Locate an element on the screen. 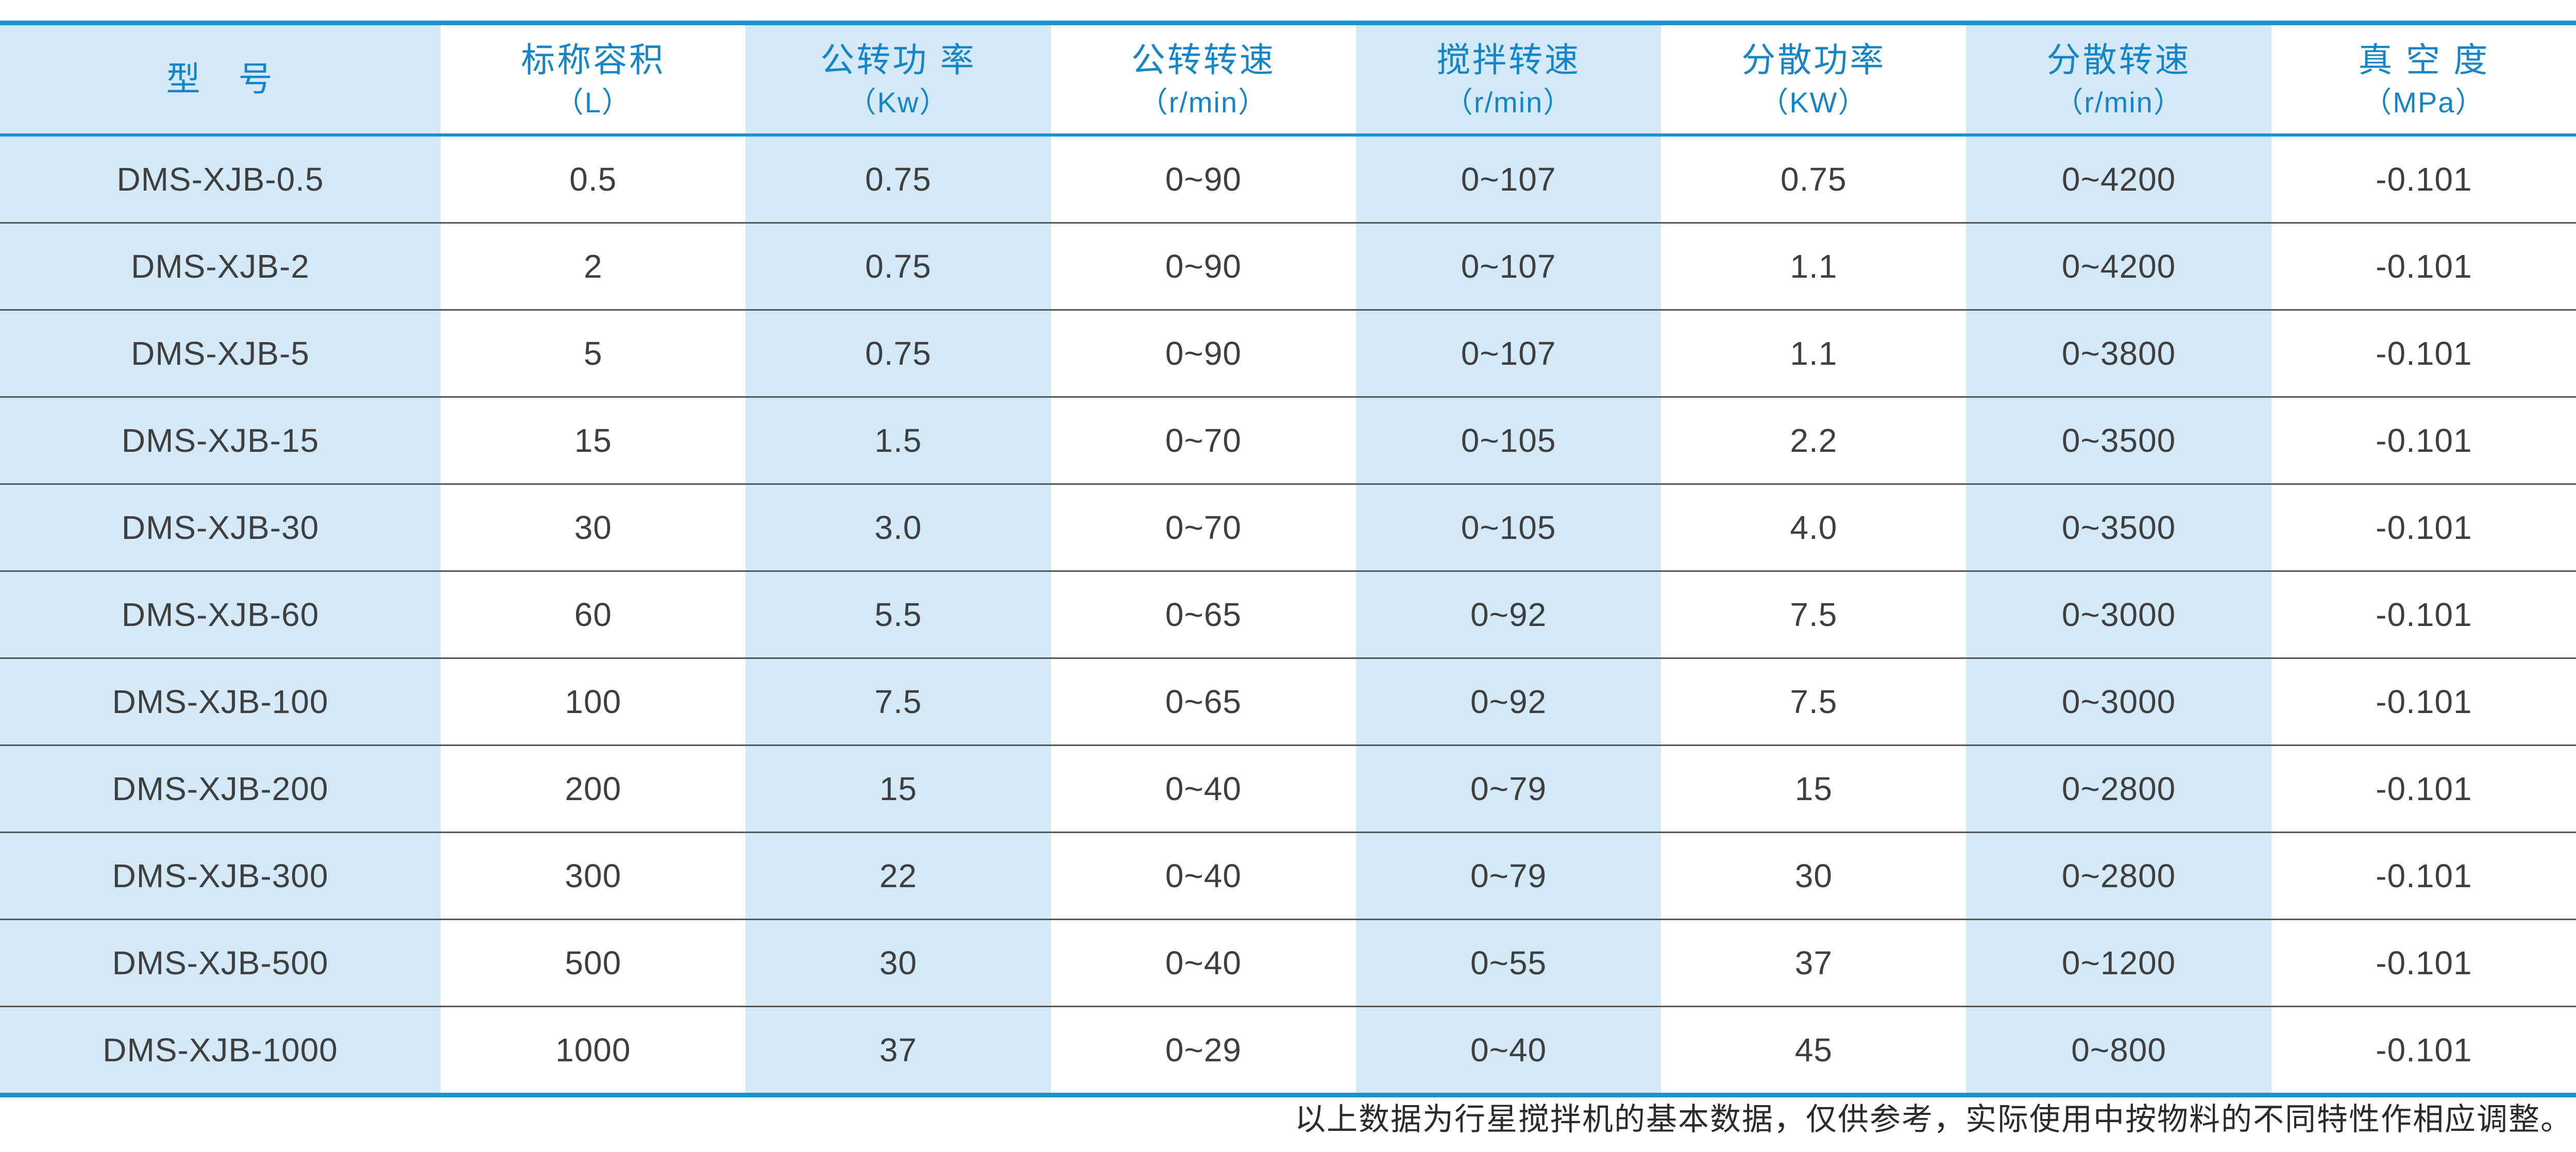 This screenshot has width=2576, height=1152. cell-value: 0~1200 is located at coordinates (2119, 963).